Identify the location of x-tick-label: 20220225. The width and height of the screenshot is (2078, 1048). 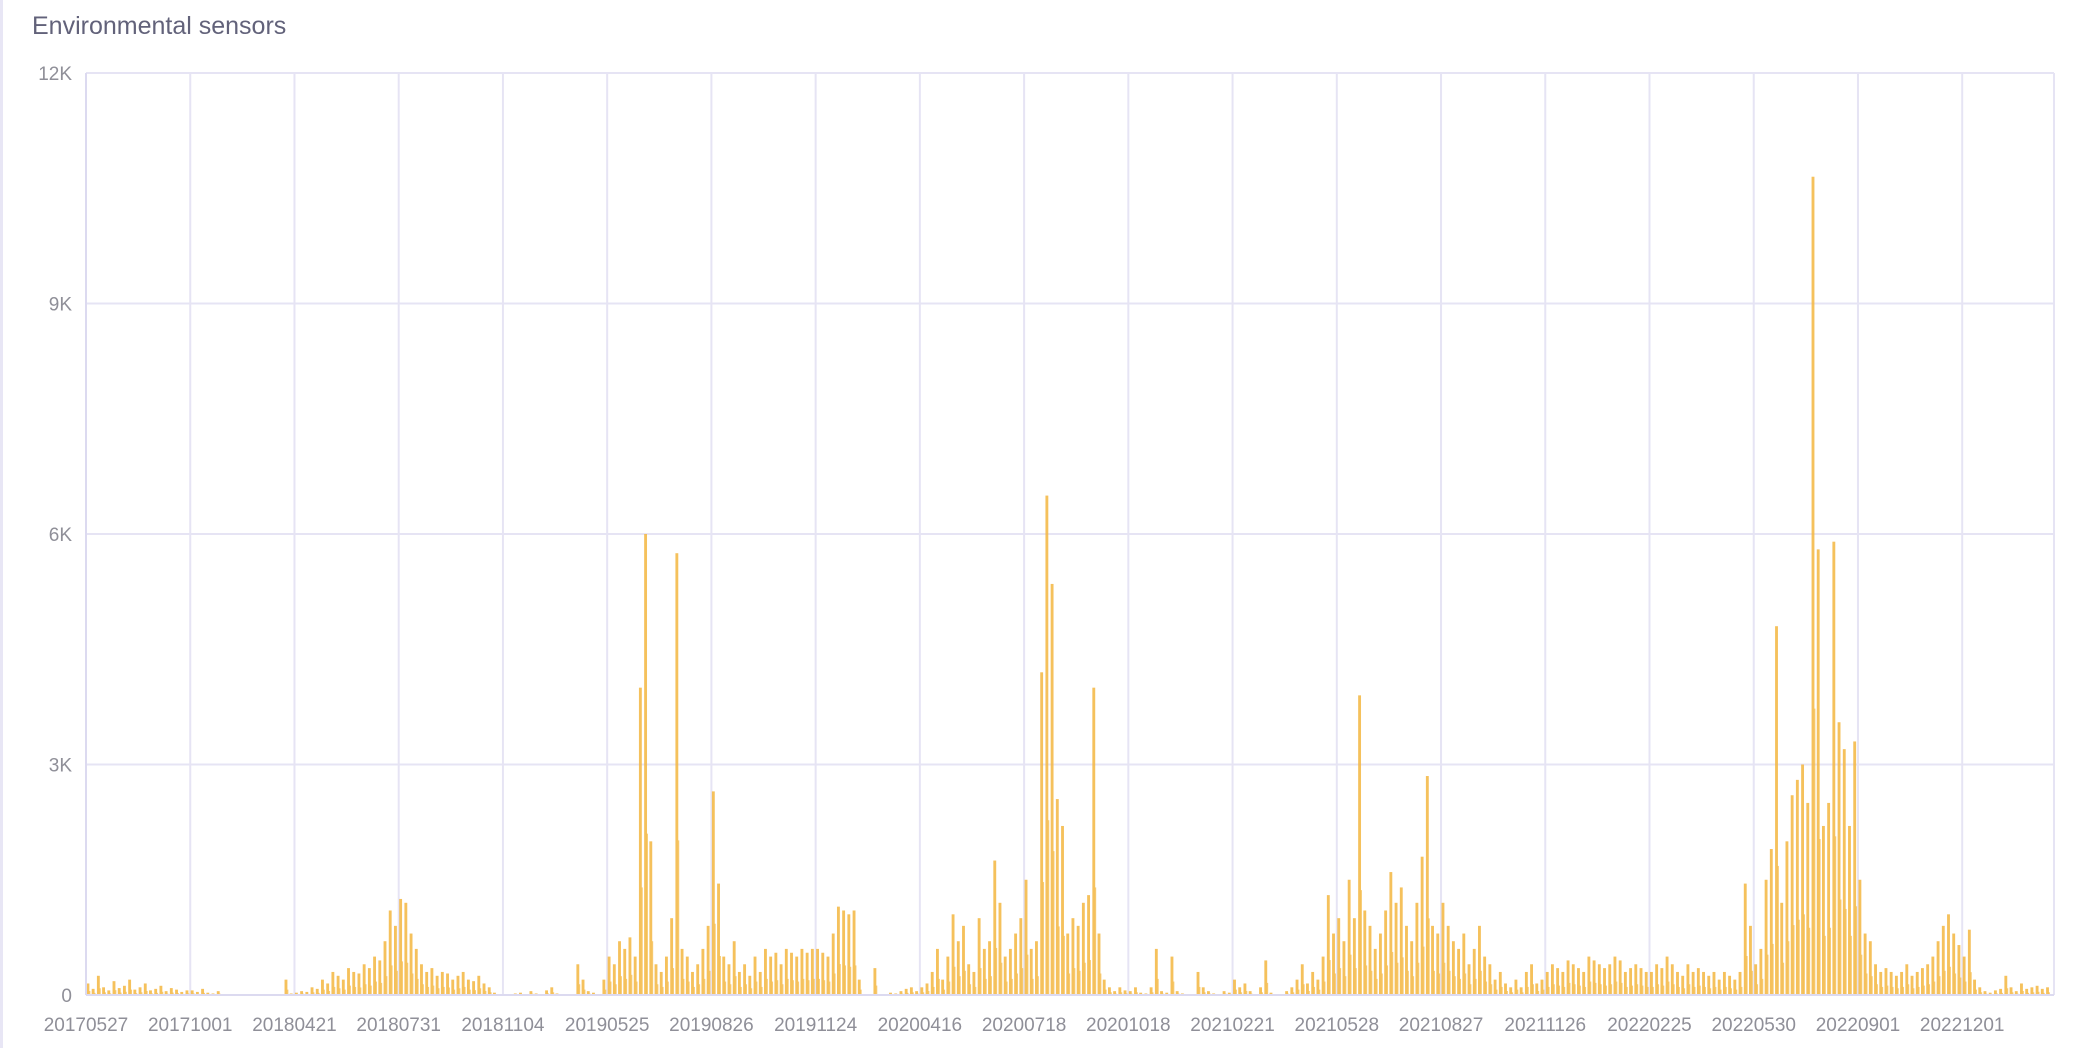
(1649, 1025).